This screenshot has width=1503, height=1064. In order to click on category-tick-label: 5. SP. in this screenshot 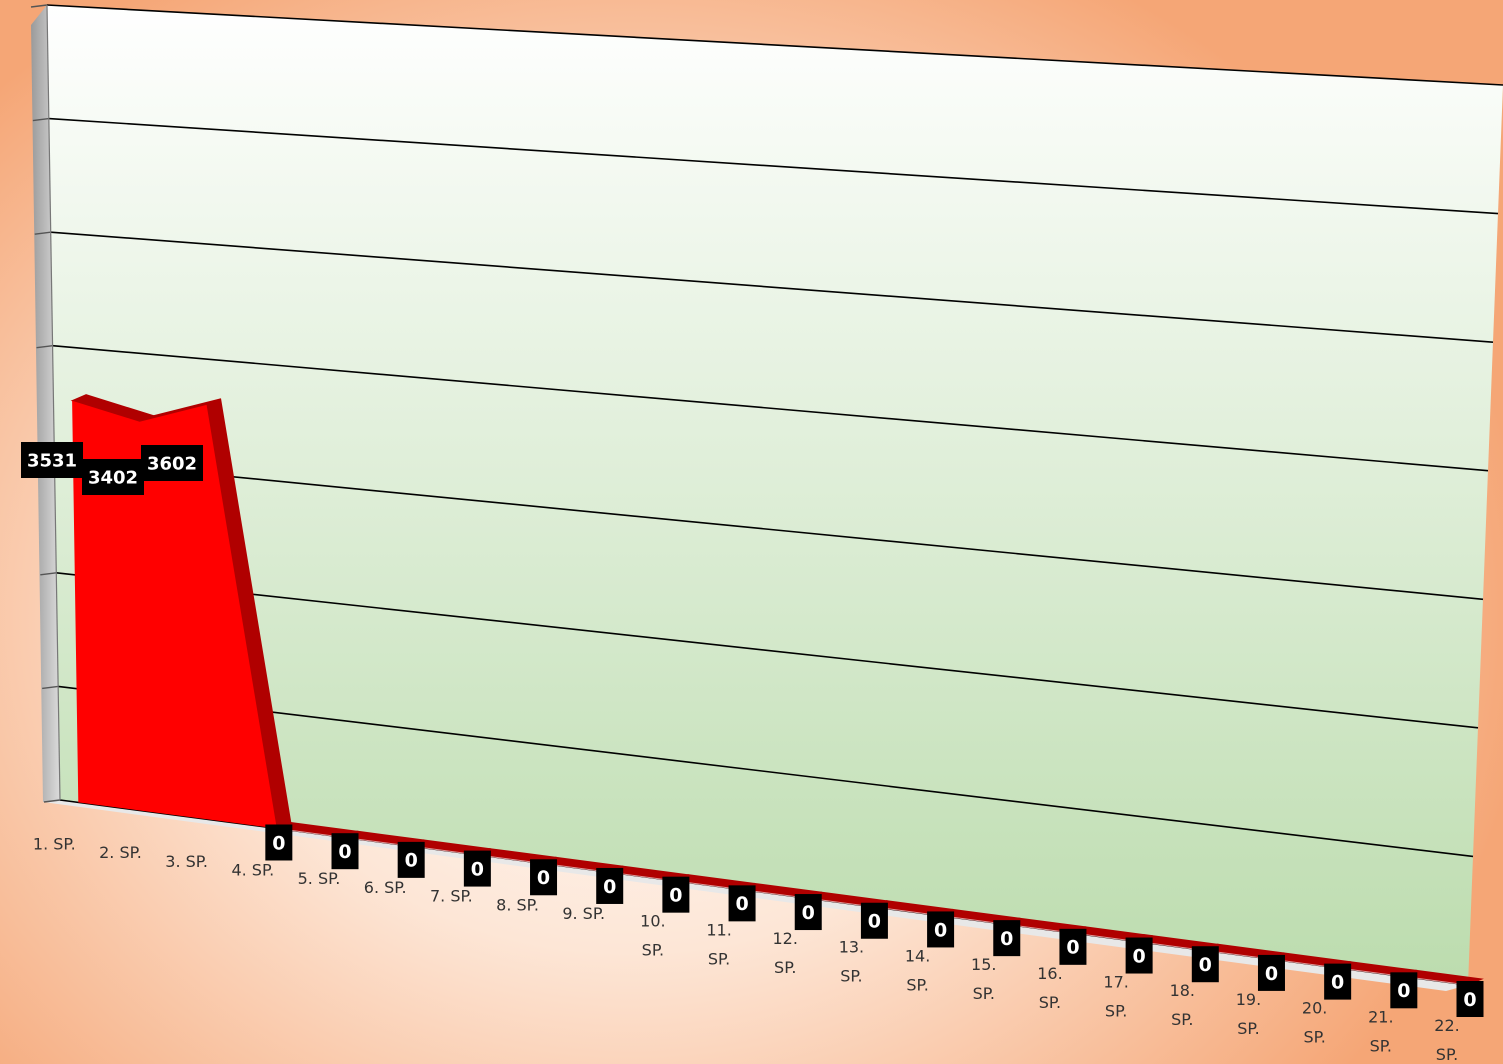, I will do `click(319, 878)`.